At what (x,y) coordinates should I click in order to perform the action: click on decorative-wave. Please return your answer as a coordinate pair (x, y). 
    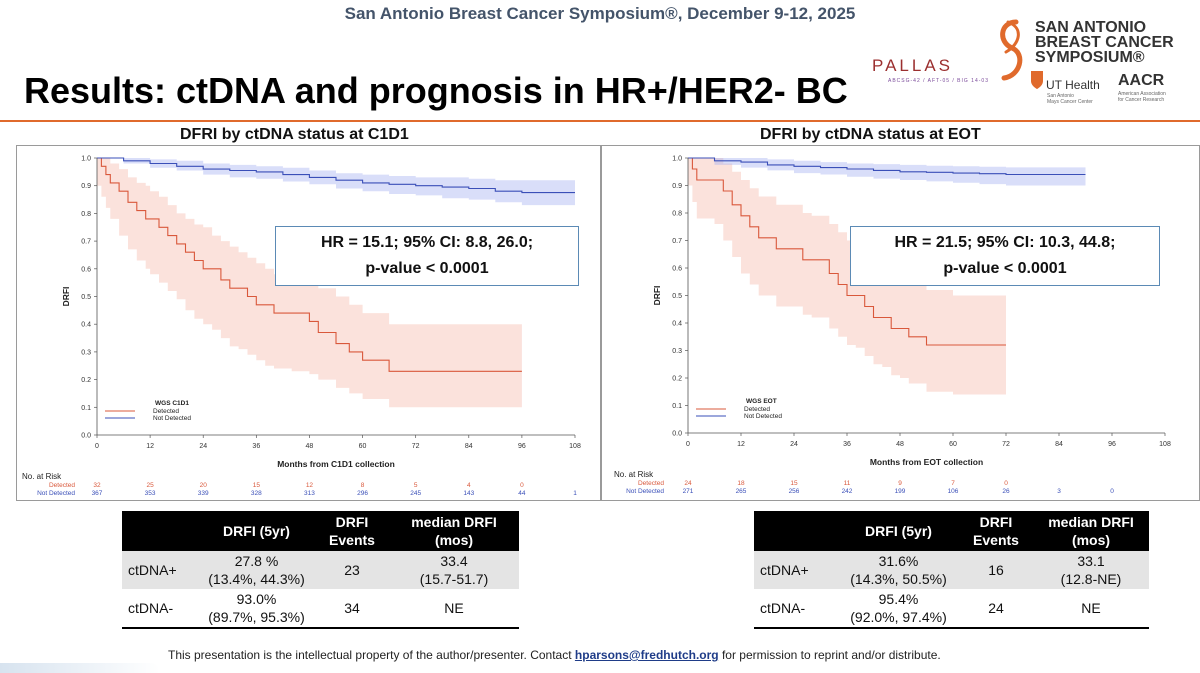
    Looking at the image, I should click on (80, 668).